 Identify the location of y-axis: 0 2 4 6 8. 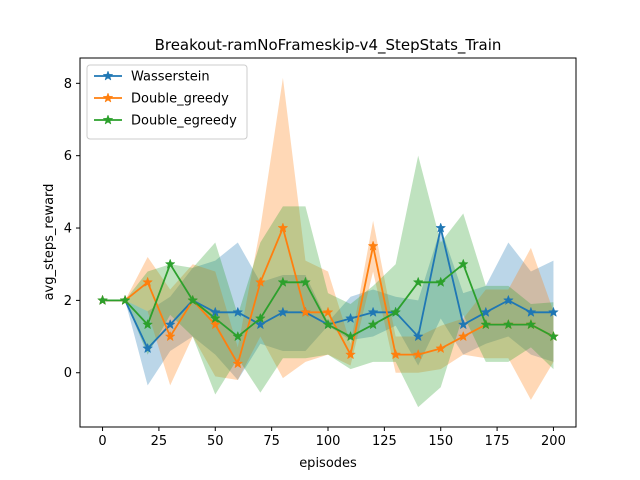
(72, 229).